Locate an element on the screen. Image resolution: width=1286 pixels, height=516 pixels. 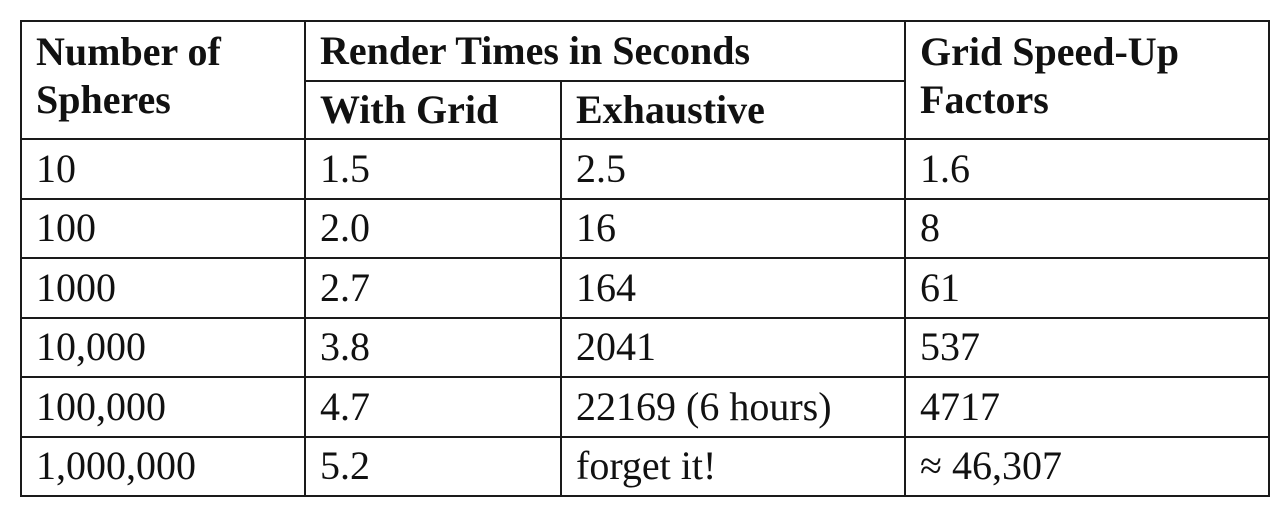
cell-with-grid: 1.5 is located at coordinates (433, 169).